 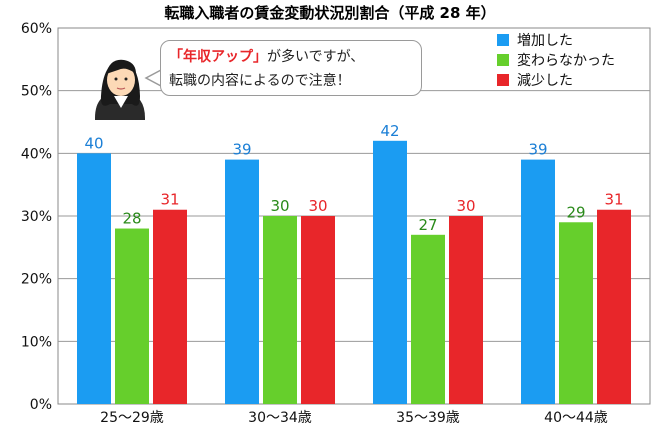 I want to click on data-label: 42, so click(x=389, y=131).